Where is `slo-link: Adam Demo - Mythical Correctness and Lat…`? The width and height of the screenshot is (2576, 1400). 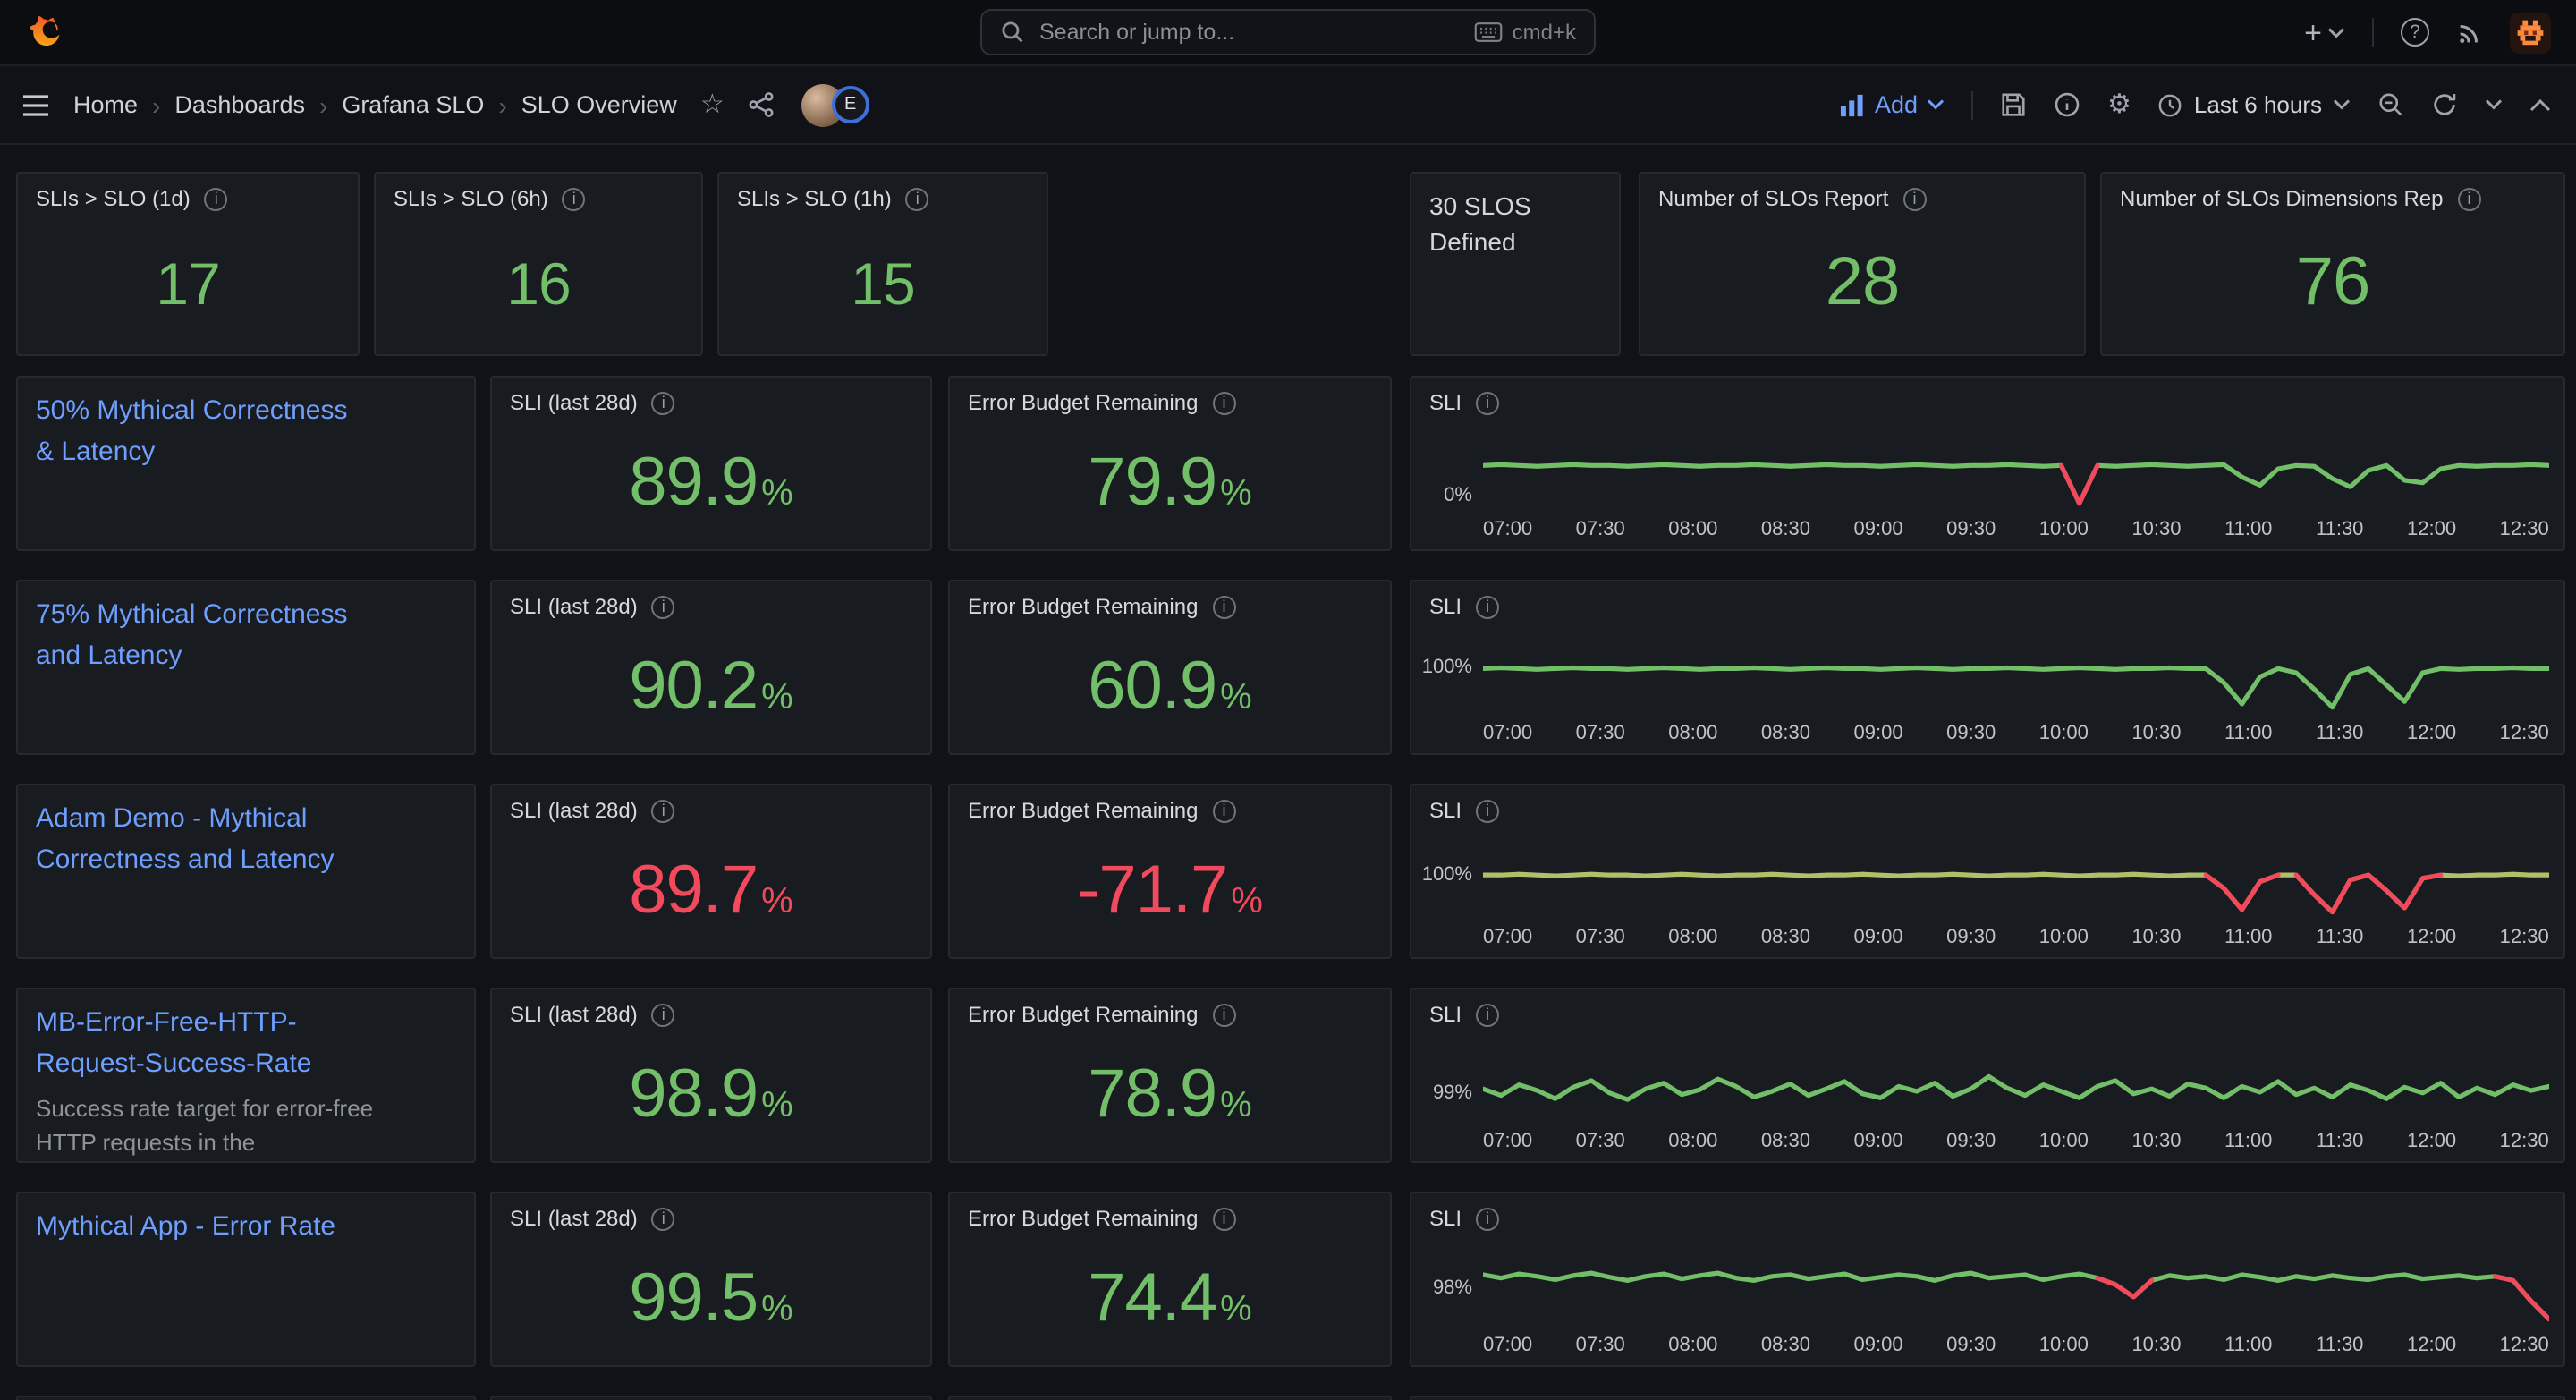 slo-link: Adam Demo - Mythical Correctness and Lat… is located at coordinates (185, 838).